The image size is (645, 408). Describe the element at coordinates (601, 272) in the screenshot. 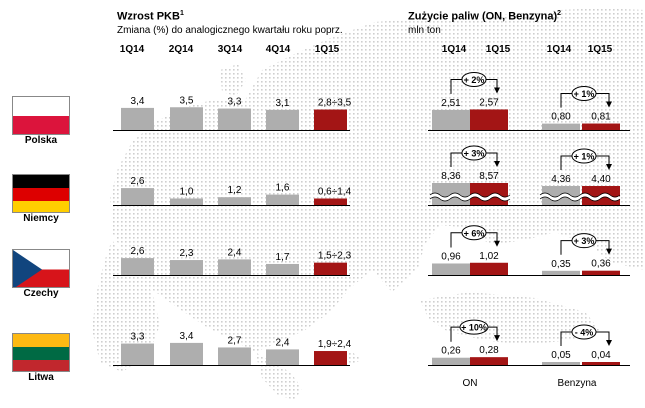

I see `fuel-bar-czechia-benzyna-1q15` at that location.